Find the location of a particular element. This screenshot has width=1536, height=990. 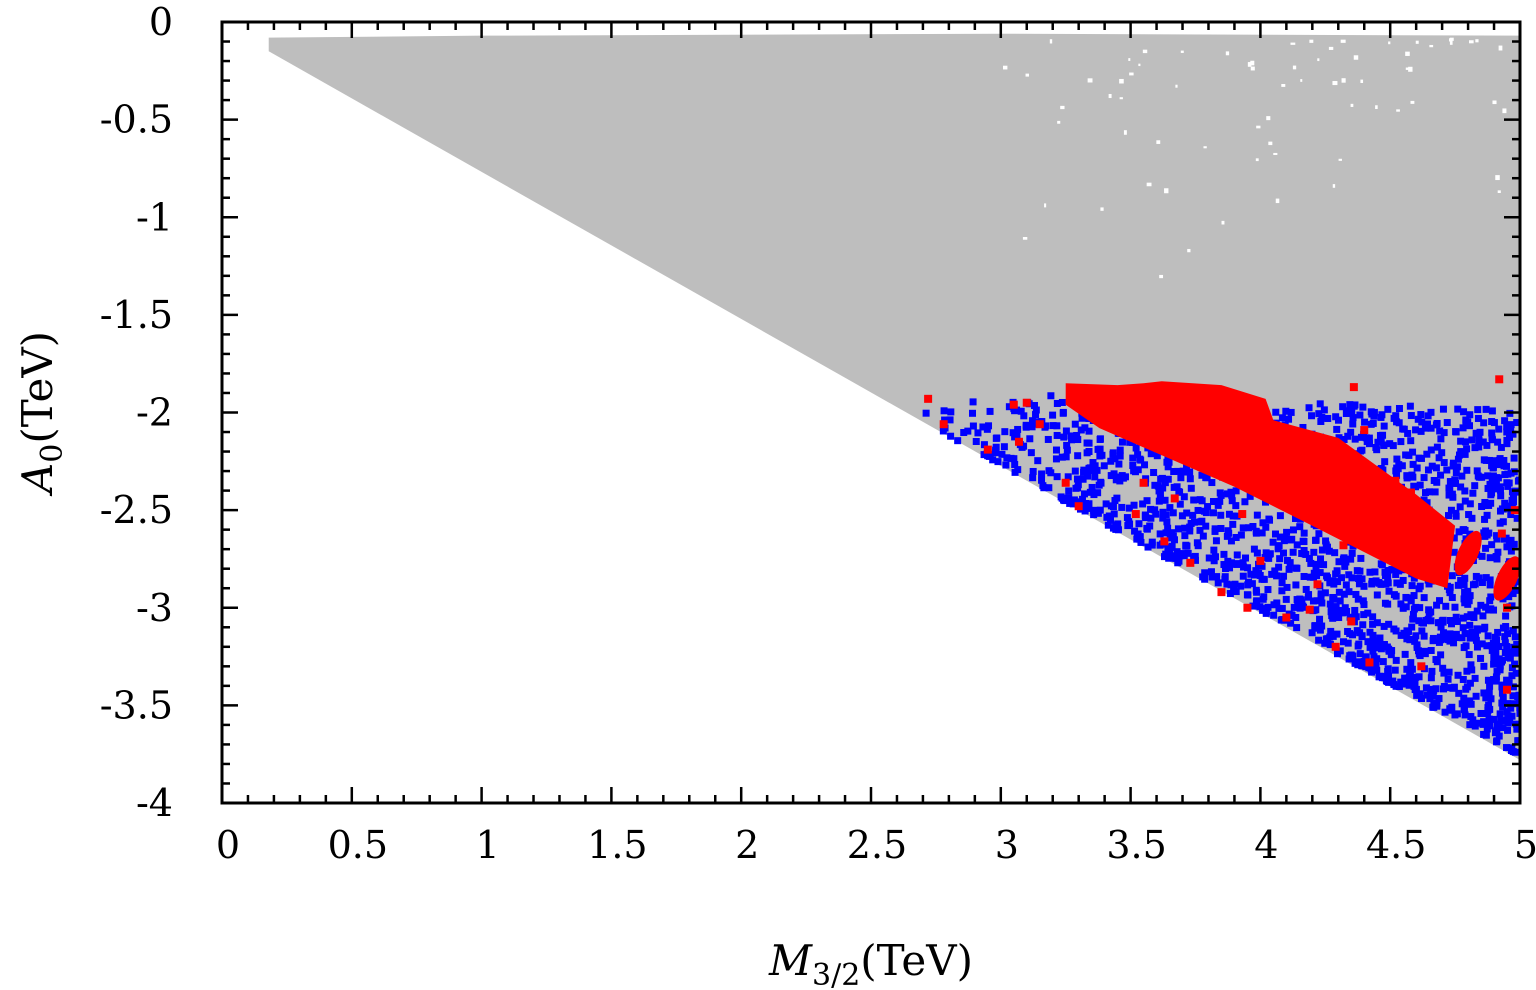

red-dense-region is located at coordinates (1260, 485).